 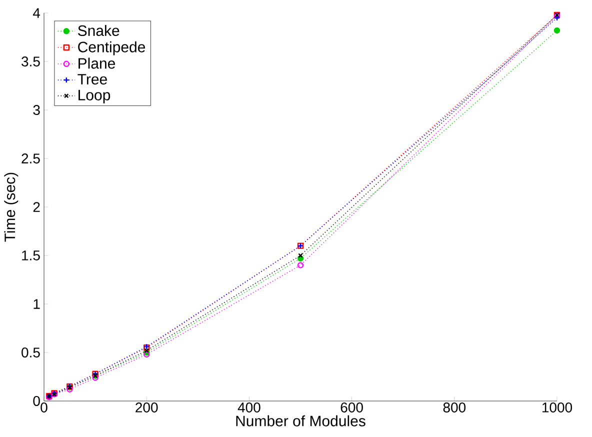 What do you see at coordinates (99, 30) in the screenshot?
I see `legend-label: Snake` at bounding box center [99, 30].